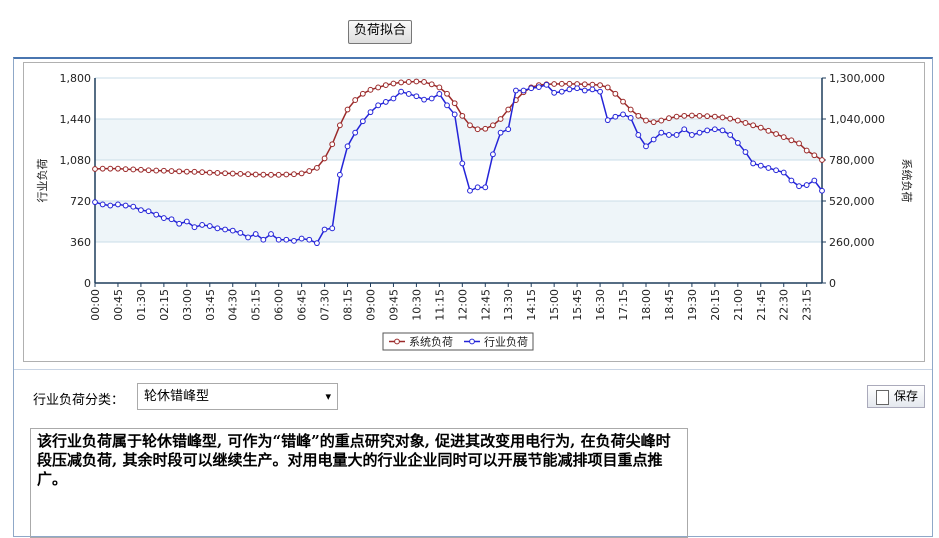  I want to click on x-tick-label: 17:15, so click(623, 305).